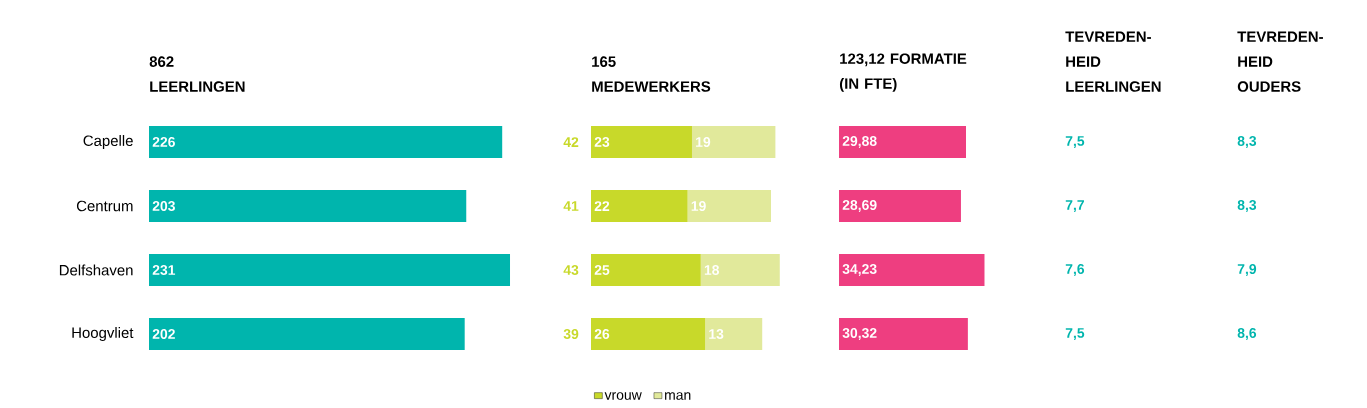  I want to click on data-label: 202, so click(163, 334).